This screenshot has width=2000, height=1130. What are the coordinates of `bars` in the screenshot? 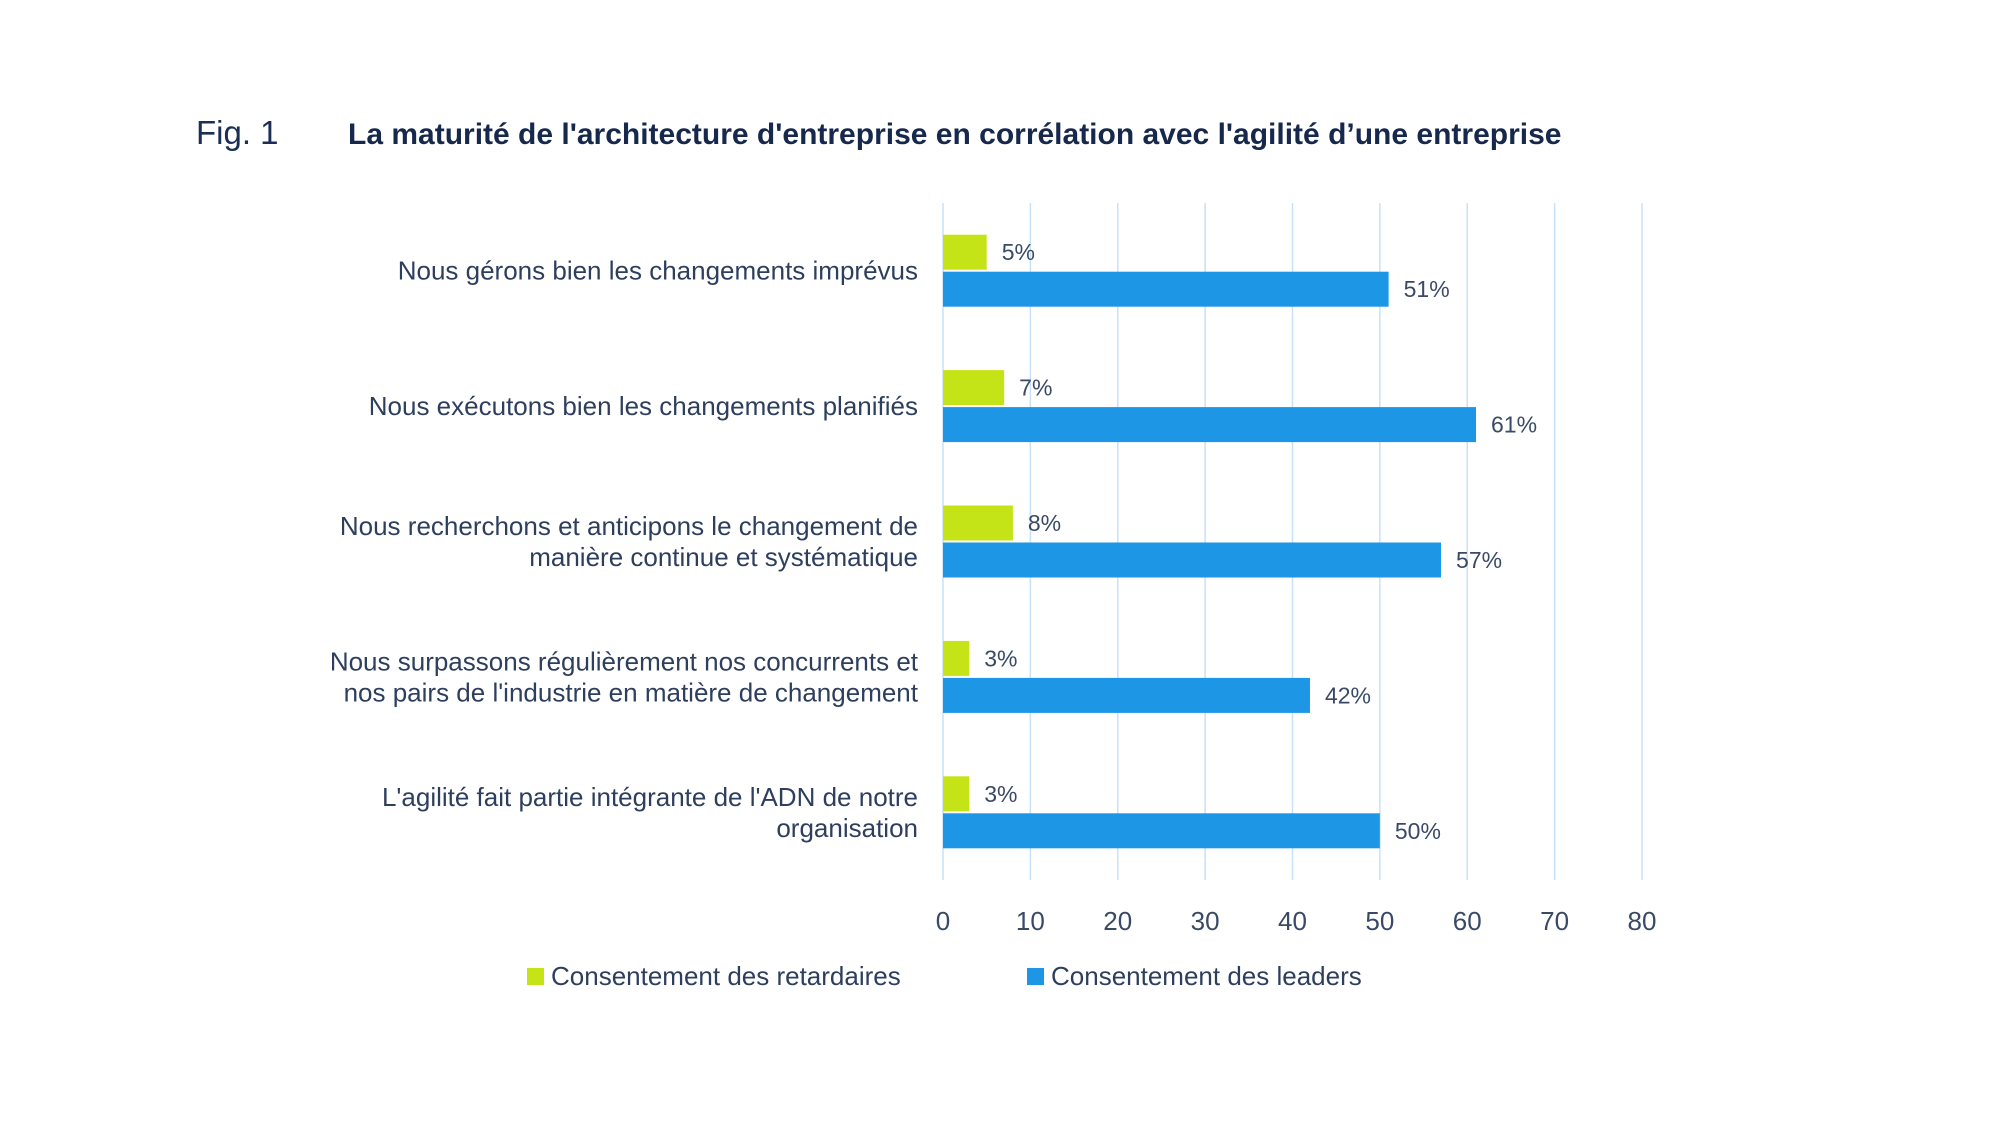 It's located at (1209, 541).